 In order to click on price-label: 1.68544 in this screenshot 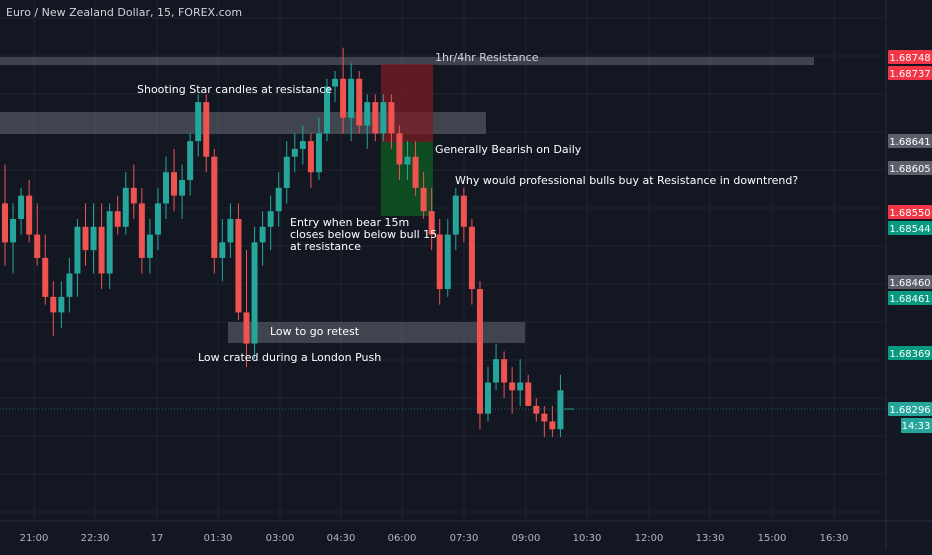, I will do `click(909, 229)`.